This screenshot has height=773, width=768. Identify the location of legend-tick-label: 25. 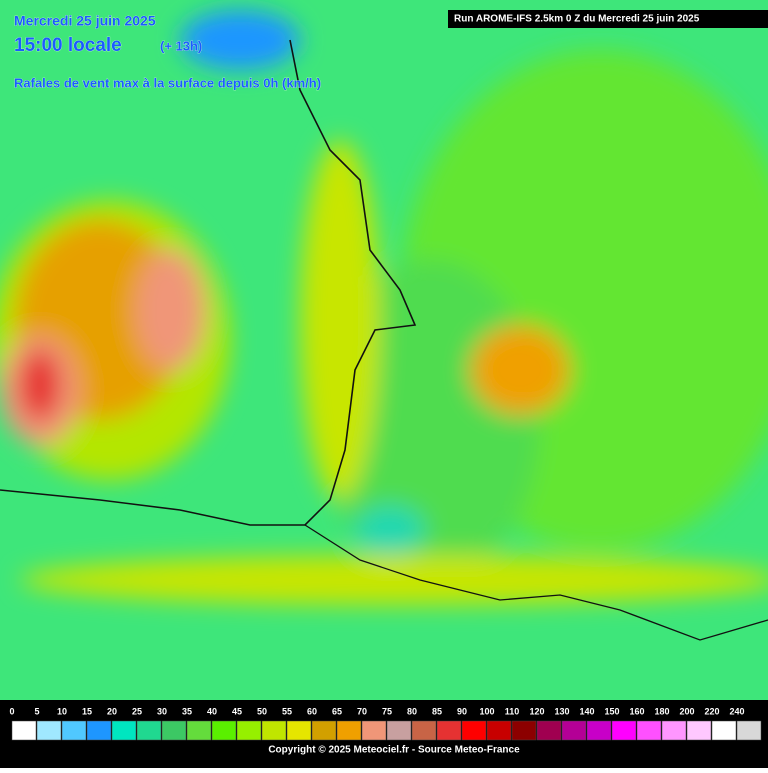
(137, 711).